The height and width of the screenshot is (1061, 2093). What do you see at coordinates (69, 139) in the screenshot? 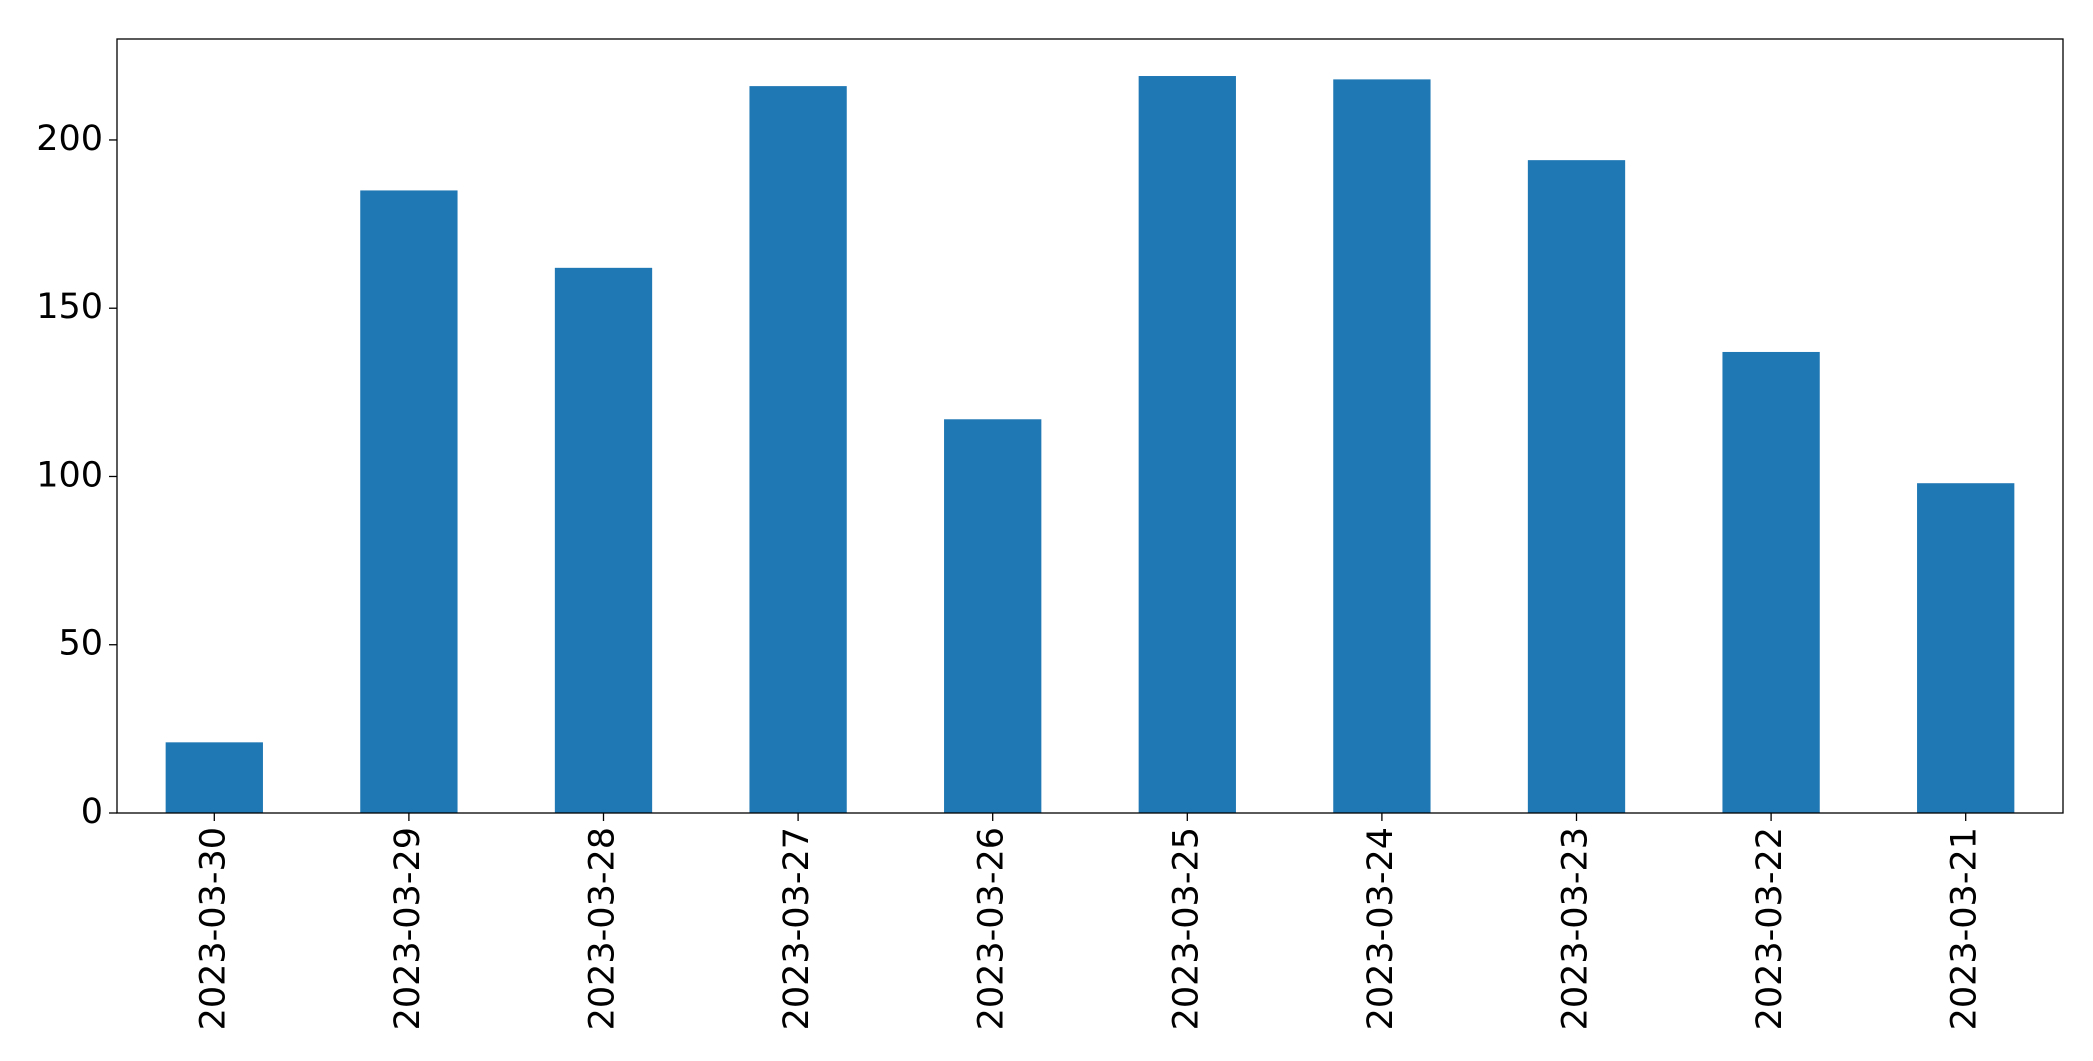
I see `y-tick-label: 200` at bounding box center [69, 139].